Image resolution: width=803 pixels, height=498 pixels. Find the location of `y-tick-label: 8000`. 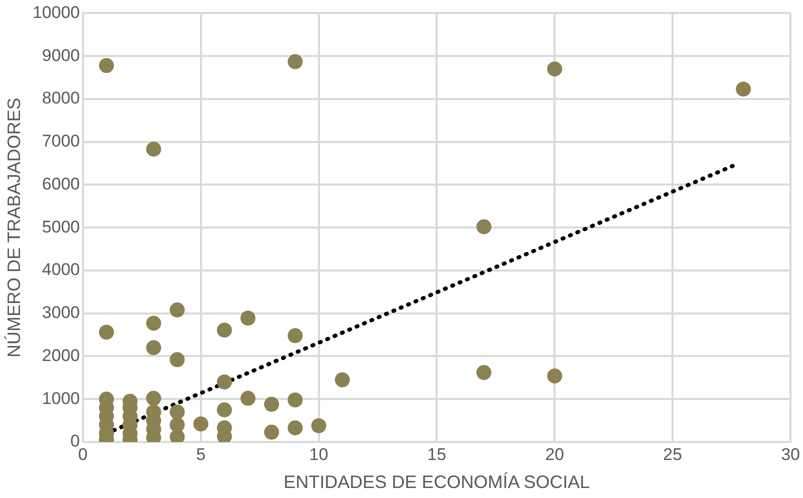

y-tick-label: 8000 is located at coordinates (61, 98).